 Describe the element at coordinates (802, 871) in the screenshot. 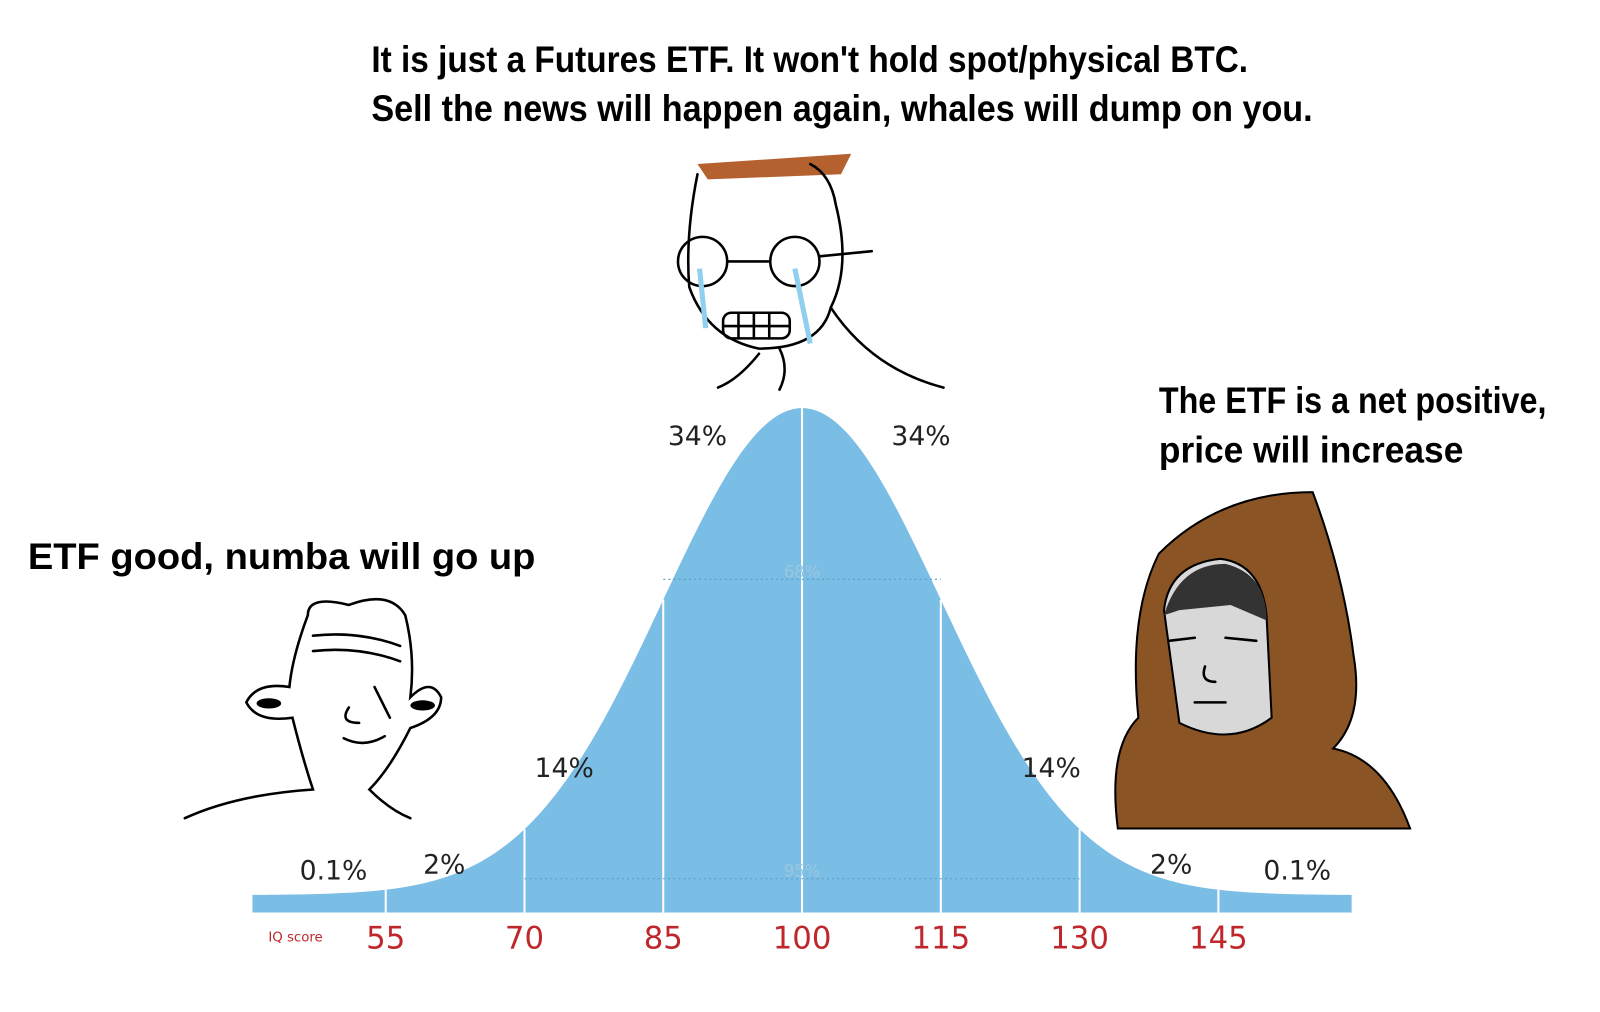

I see `band-label: 95%` at that location.